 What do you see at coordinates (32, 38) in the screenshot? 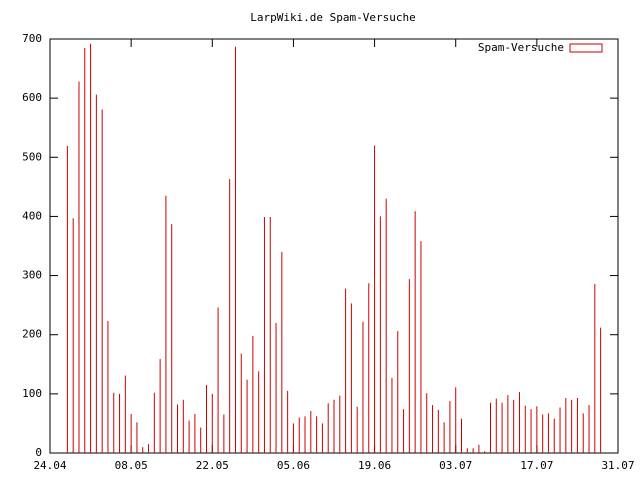
I see `y-tick-label: 700` at bounding box center [32, 38].